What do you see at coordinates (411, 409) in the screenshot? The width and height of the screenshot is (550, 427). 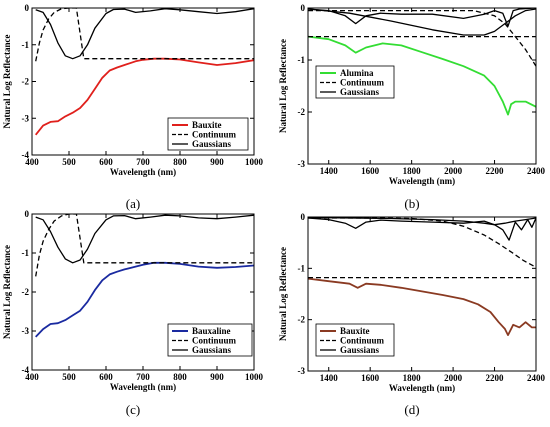 I see `panel-caption: (d)` at bounding box center [411, 409].